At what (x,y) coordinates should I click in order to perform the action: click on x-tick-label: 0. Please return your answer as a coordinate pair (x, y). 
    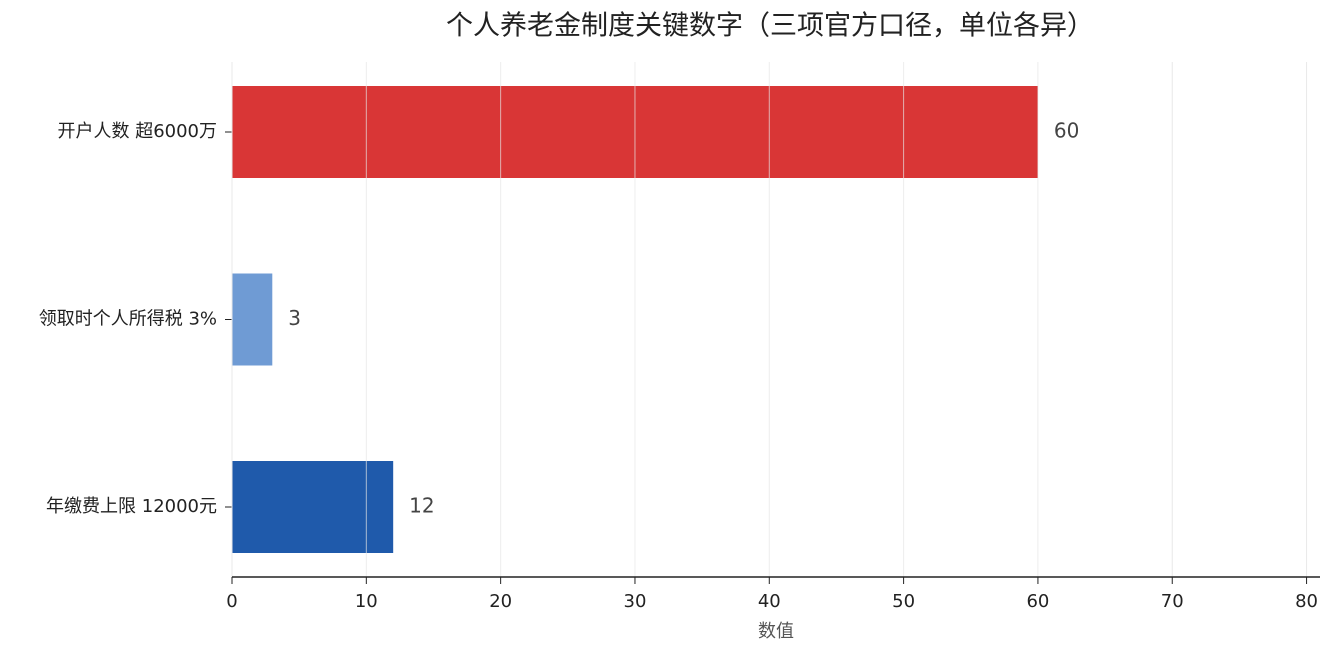
    Looking at the image, I should click on (231, 601).